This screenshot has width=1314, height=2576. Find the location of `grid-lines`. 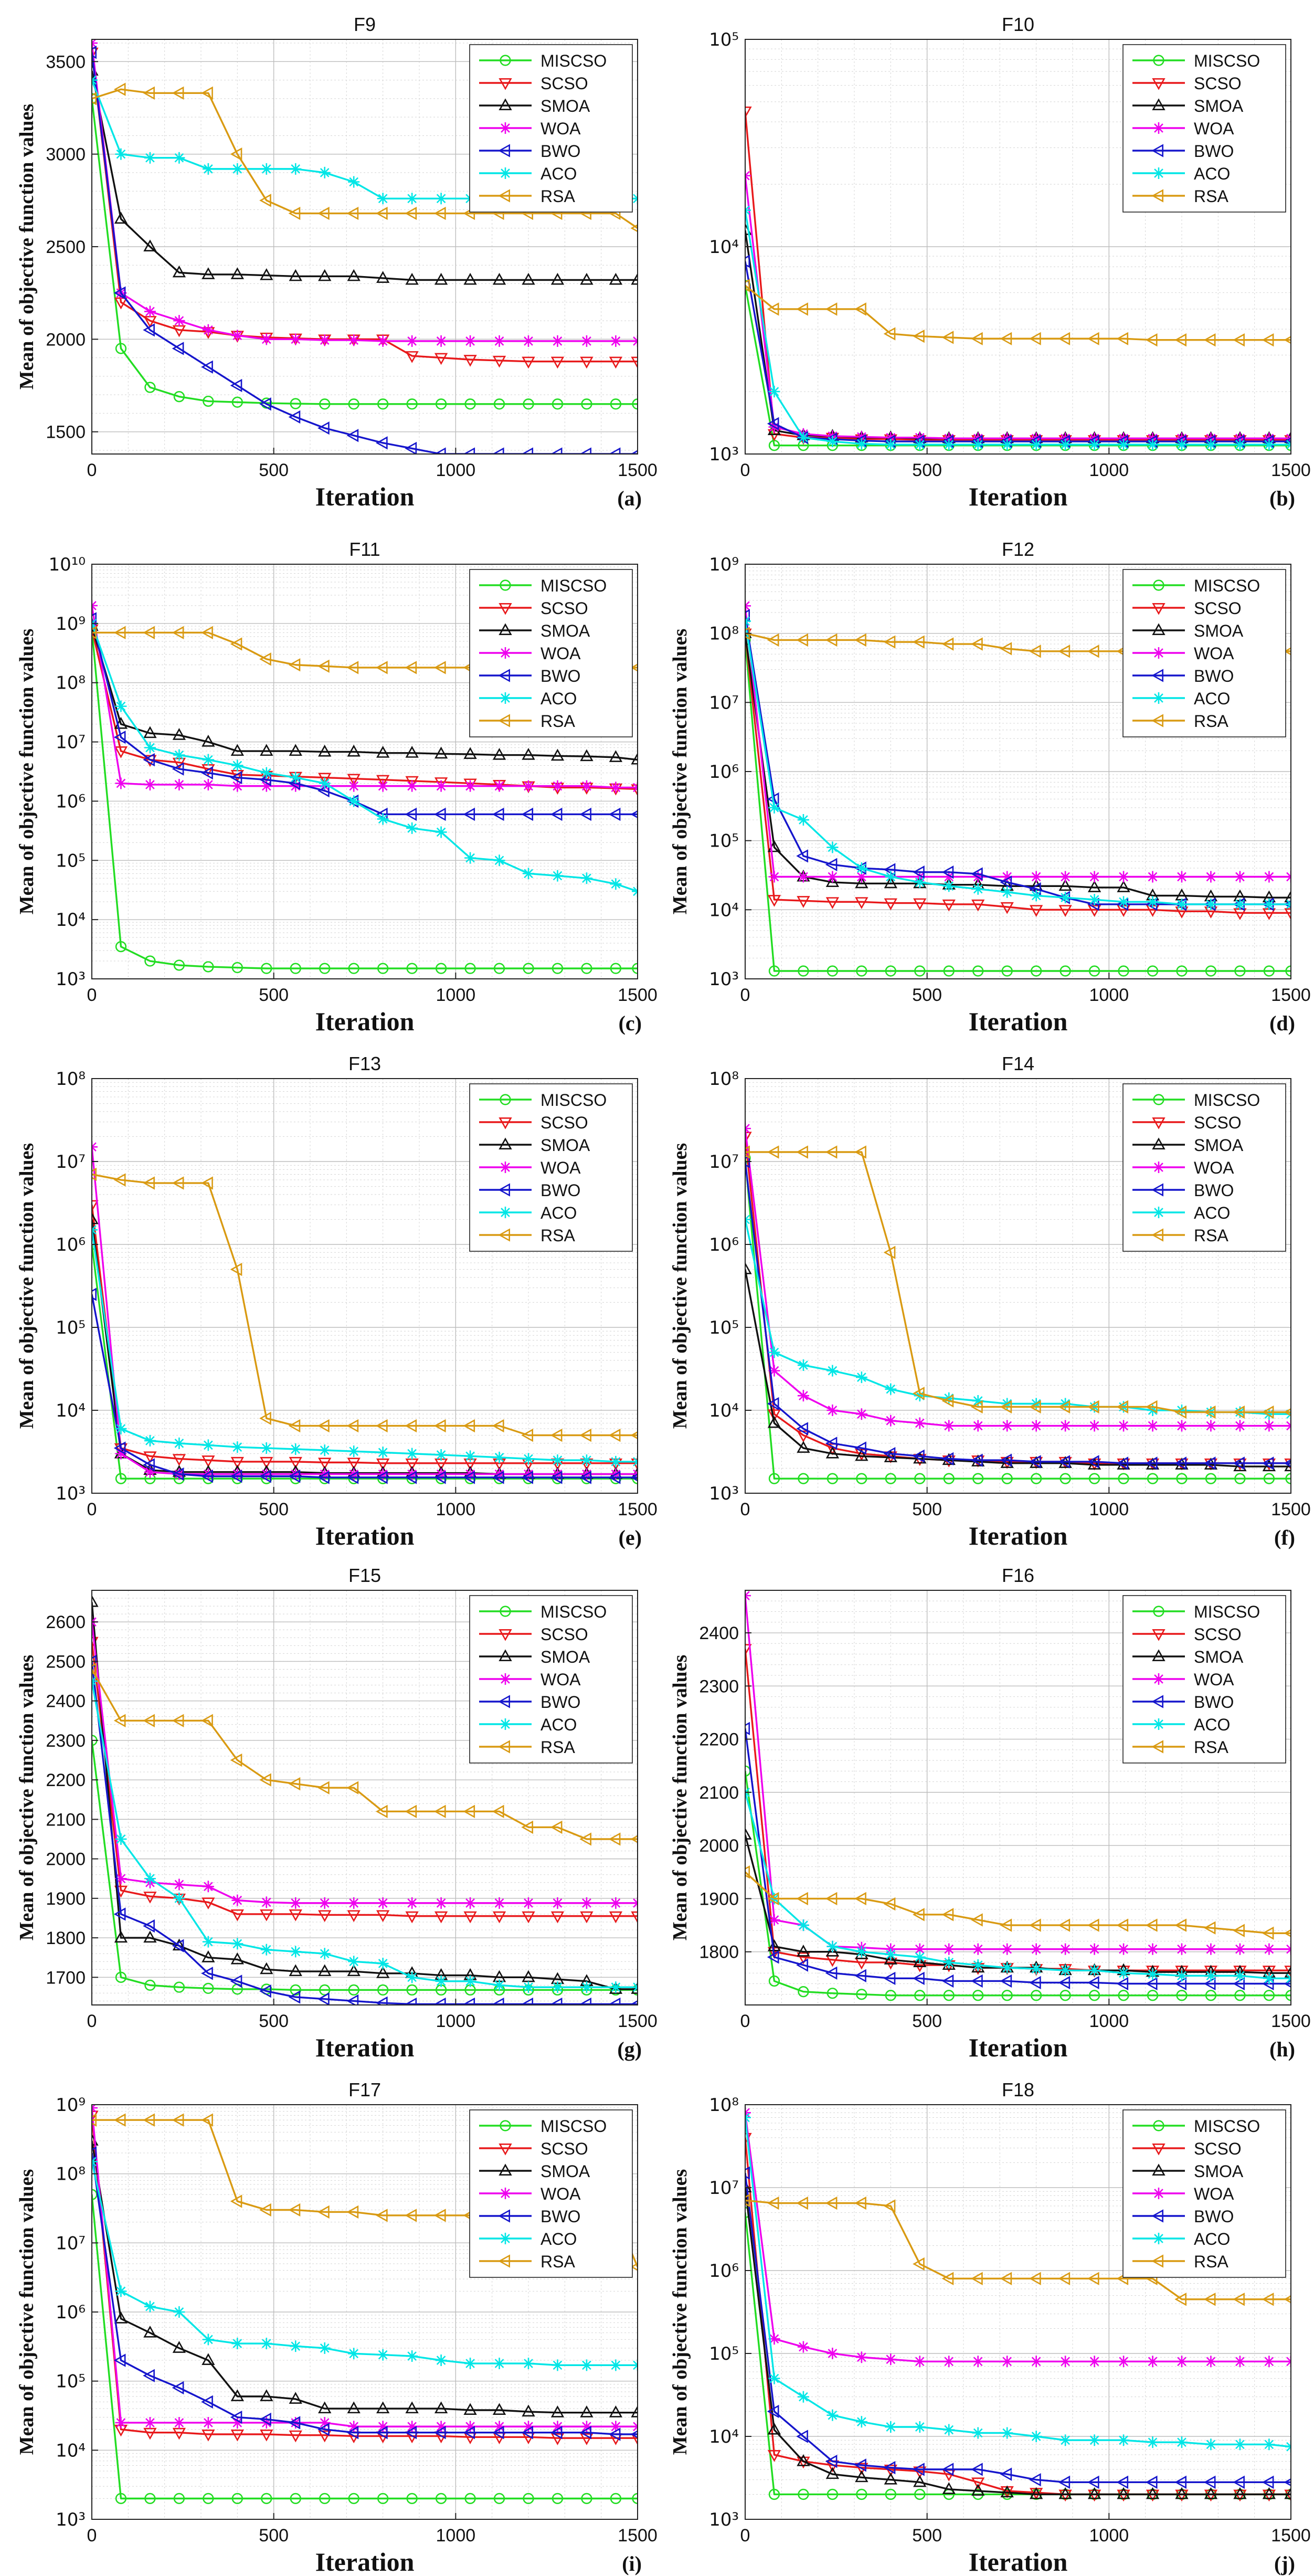

grid-lines is located at coordinates (1018, 246).